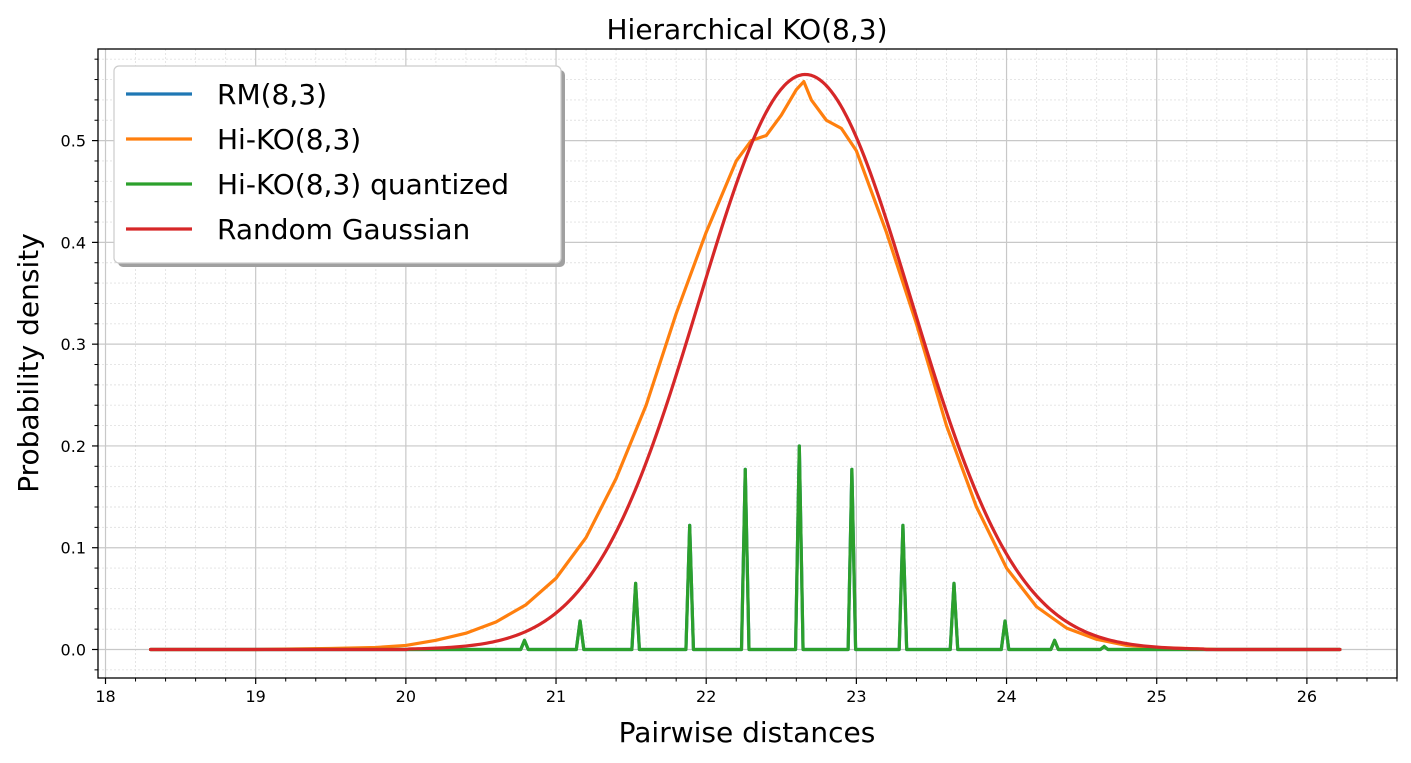  What do you see at coordinates (856, 696) in the screenshot?
I see `x-tick-label: 23` at bounding box center [856, 696].